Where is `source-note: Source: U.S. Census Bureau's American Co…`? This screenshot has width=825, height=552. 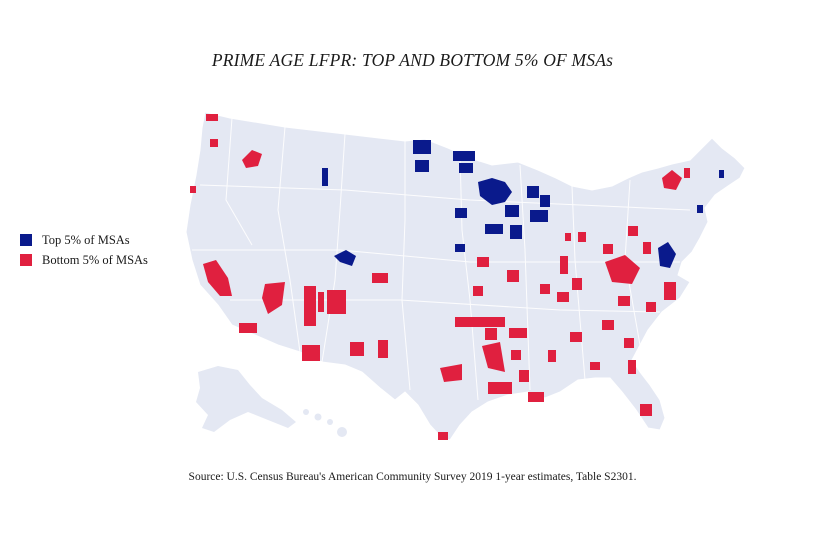 source-note: Source: U.S. Census Bureau's American Co… is located at coordinates (412, 477).